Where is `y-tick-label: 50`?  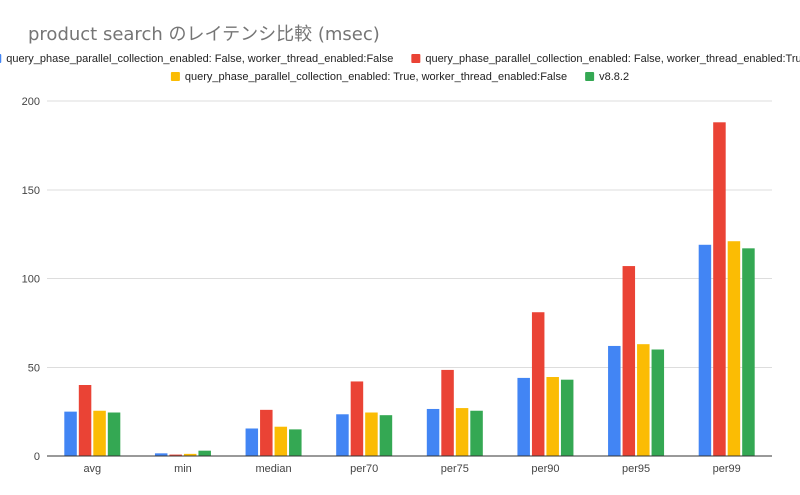
y-tick-label: 50 is located at coordinates (34, 368).